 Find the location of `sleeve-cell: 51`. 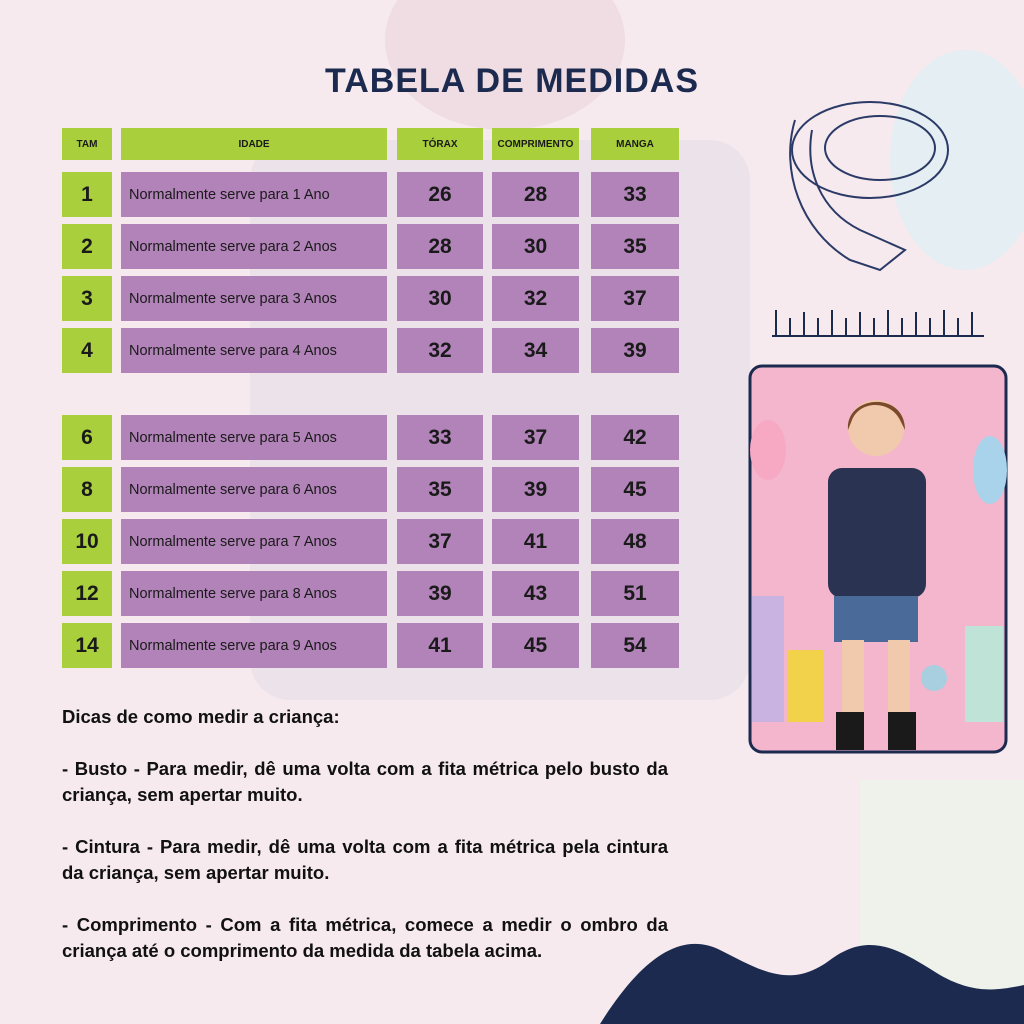

sleeve-cell: 51 is located at coordinates (635, 593).